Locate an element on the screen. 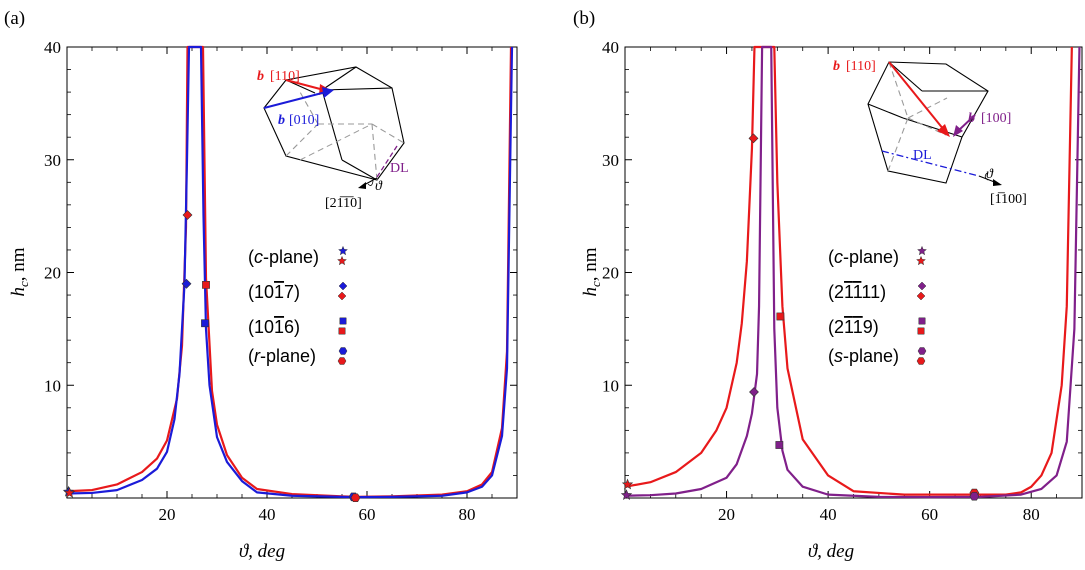 The width and height of the screenshot is (1085, 570). burgers-vector-red-a is located at coordinates (305, 85).